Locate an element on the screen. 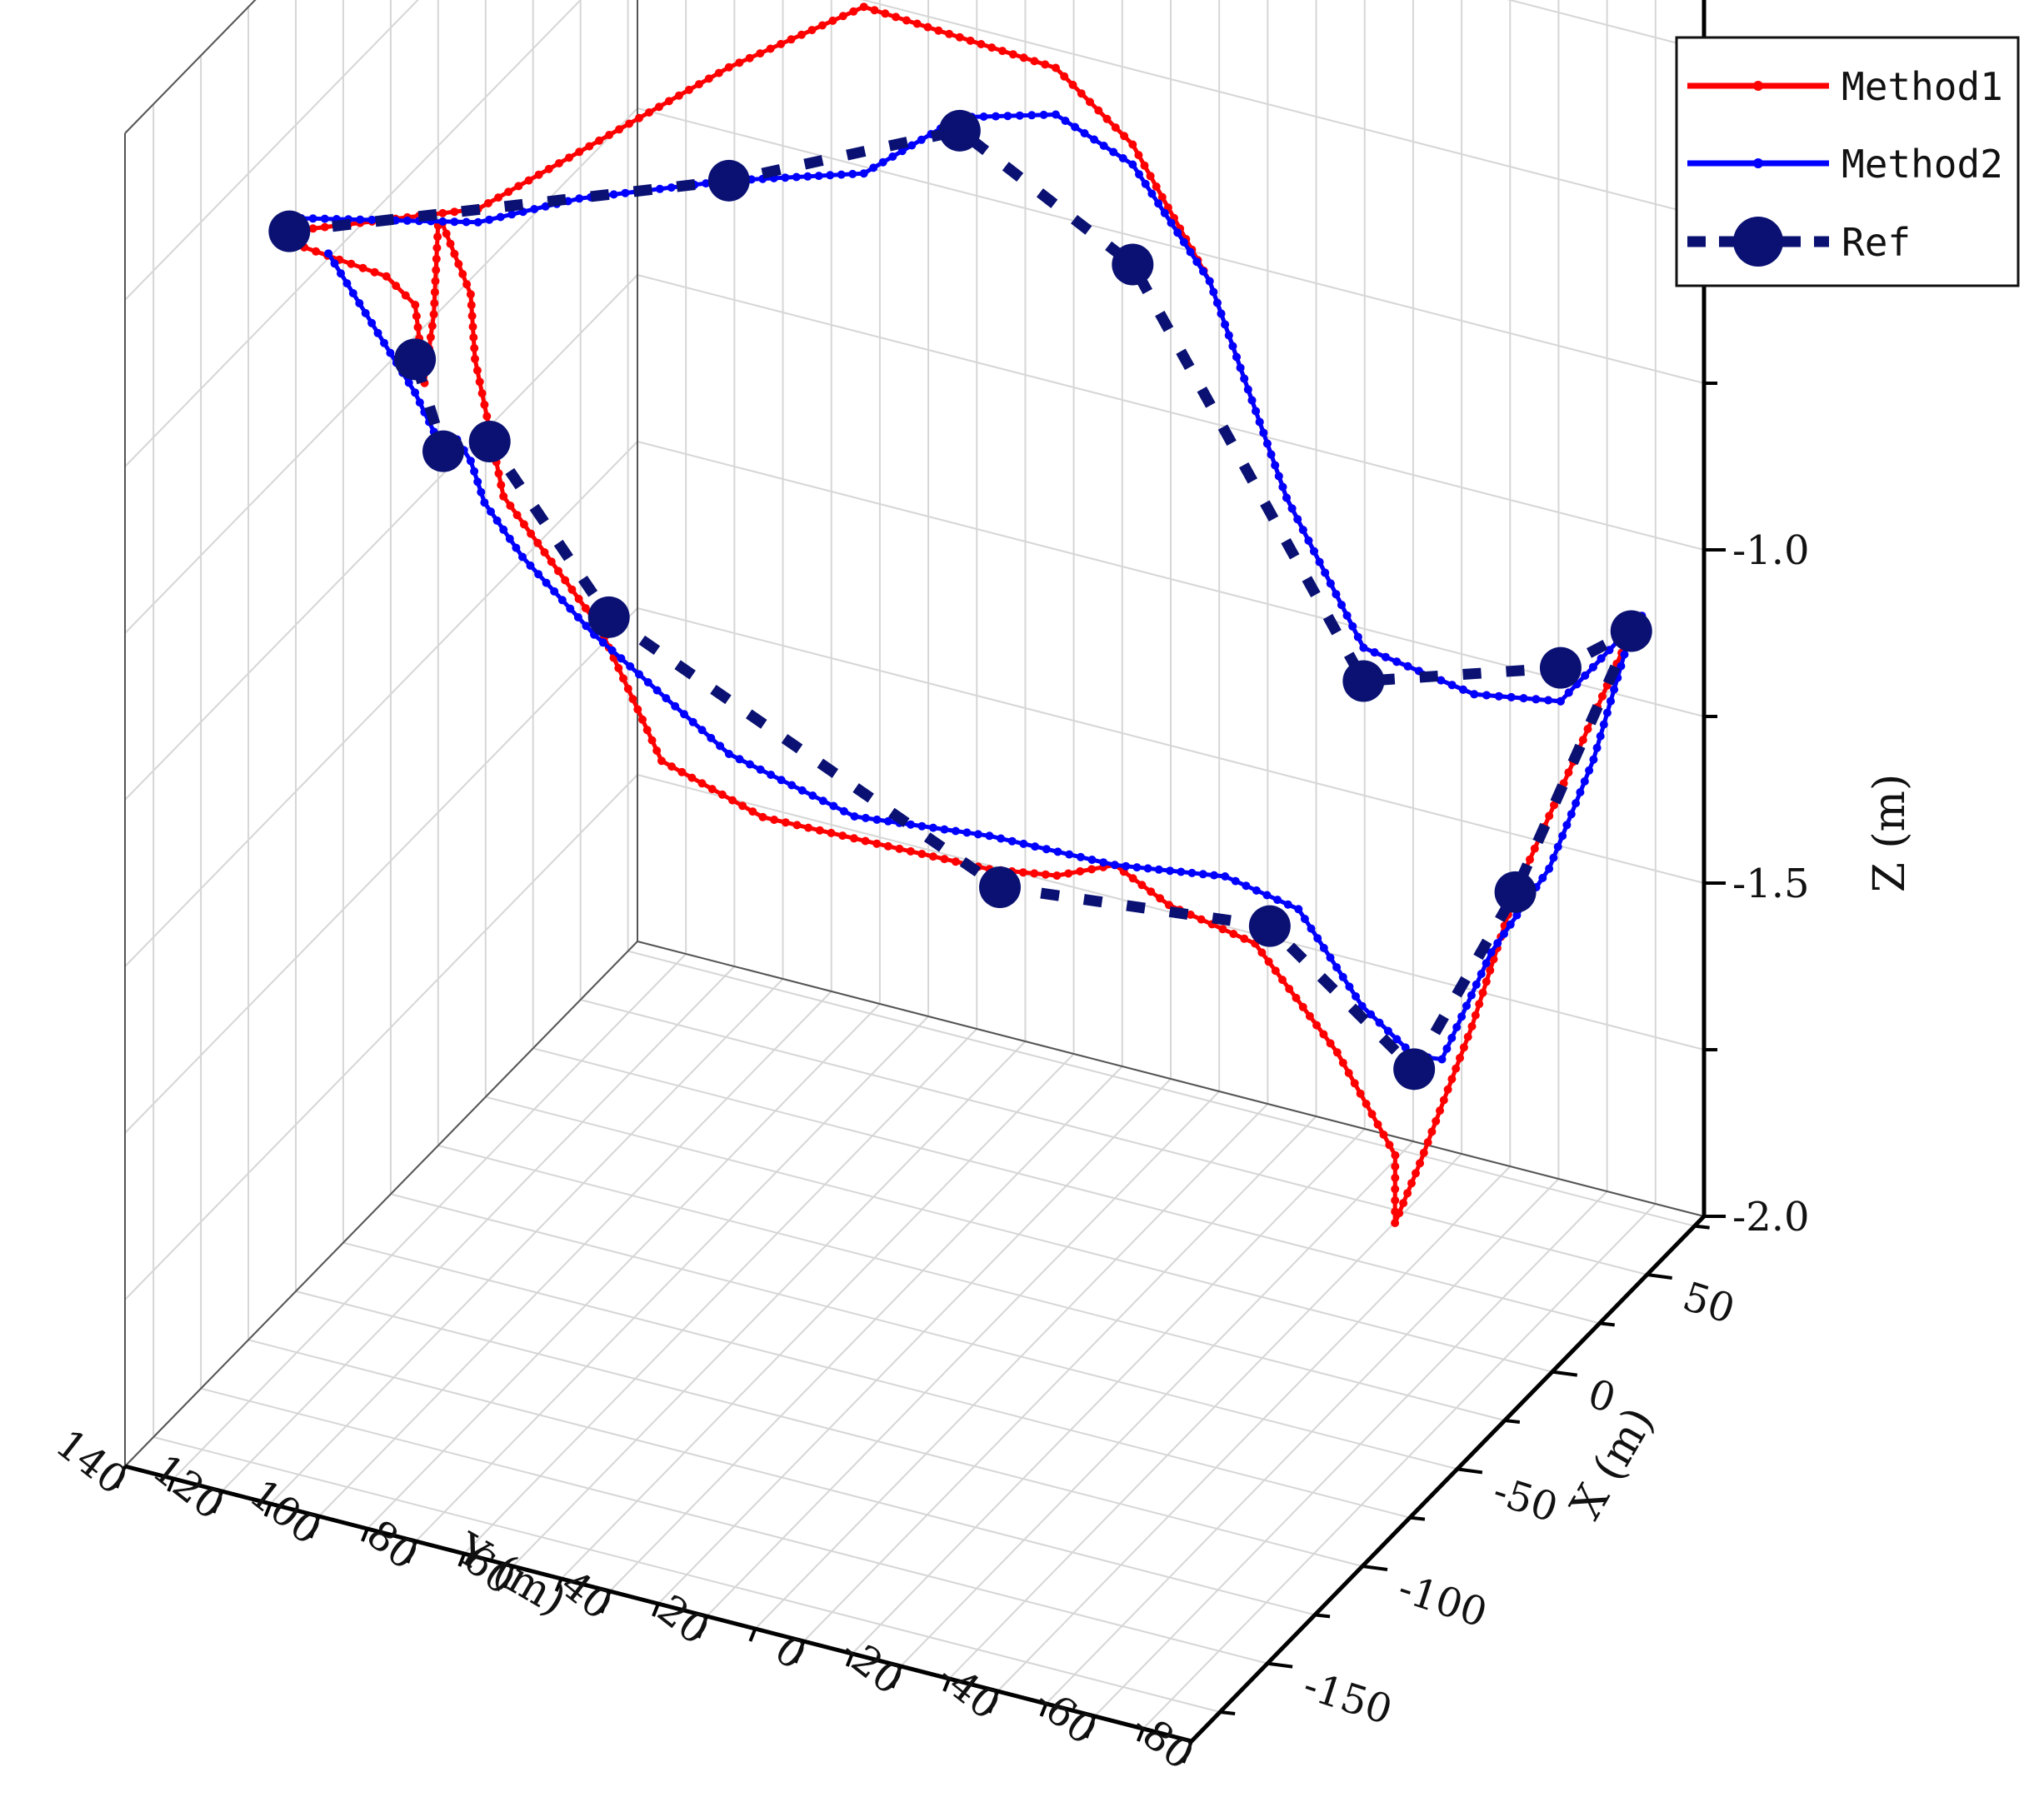  grid-line-wall-yz-z is located at coordinates (381, 871).